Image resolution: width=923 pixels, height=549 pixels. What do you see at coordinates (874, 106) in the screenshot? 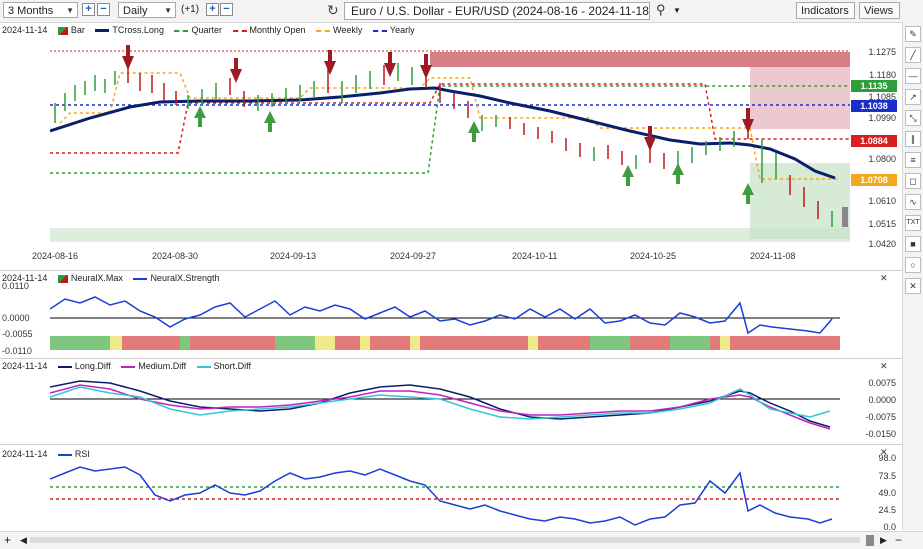
I see `yearly-price-tag: 1.1038` at bounding box center [874, 106].